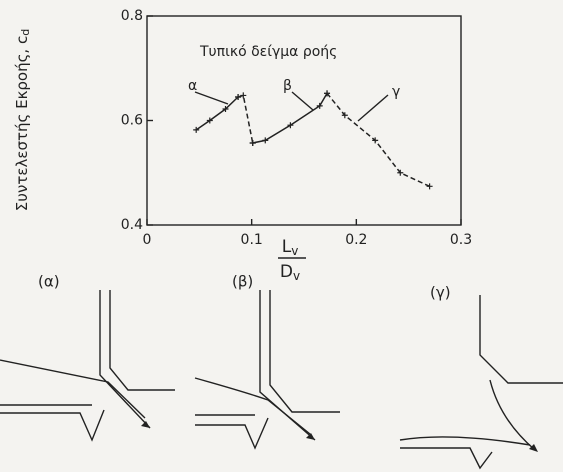 The image size is (563, 472). What do you see at coordinates (356, 240) in the screenshot?
I see `x-tick-label: 0.2` at bounding box center [356, 240].